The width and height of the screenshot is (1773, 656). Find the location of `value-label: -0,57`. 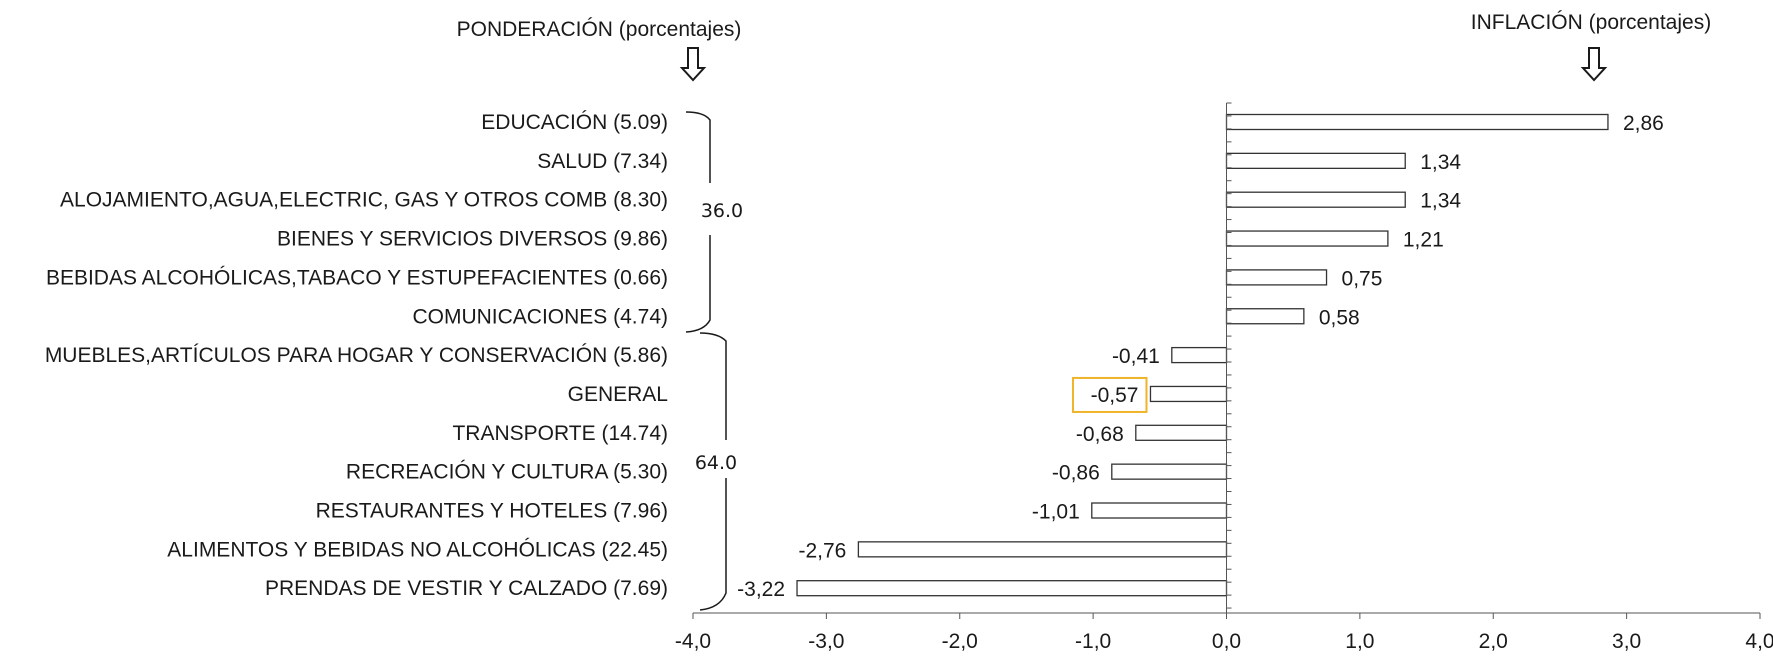

value-label: -0,57 is located at coordinates (1115, 395).